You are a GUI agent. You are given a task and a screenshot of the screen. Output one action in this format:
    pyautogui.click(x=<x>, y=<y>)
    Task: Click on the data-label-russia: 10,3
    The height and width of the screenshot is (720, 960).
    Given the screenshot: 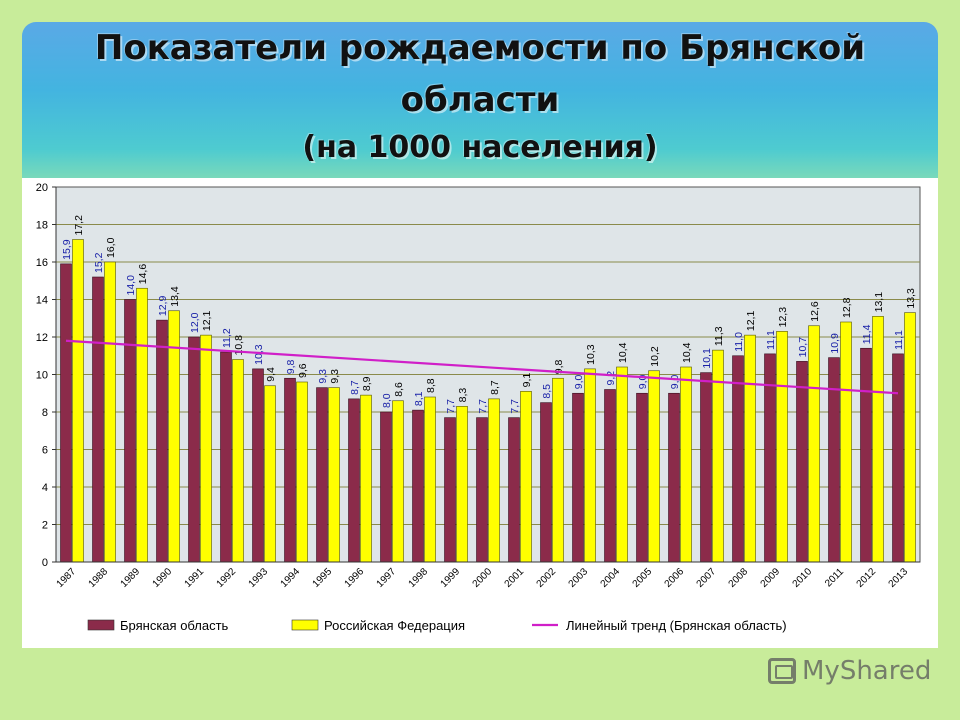 What is the action you would take?
    pyautogui.click(x=591, y=354)
    